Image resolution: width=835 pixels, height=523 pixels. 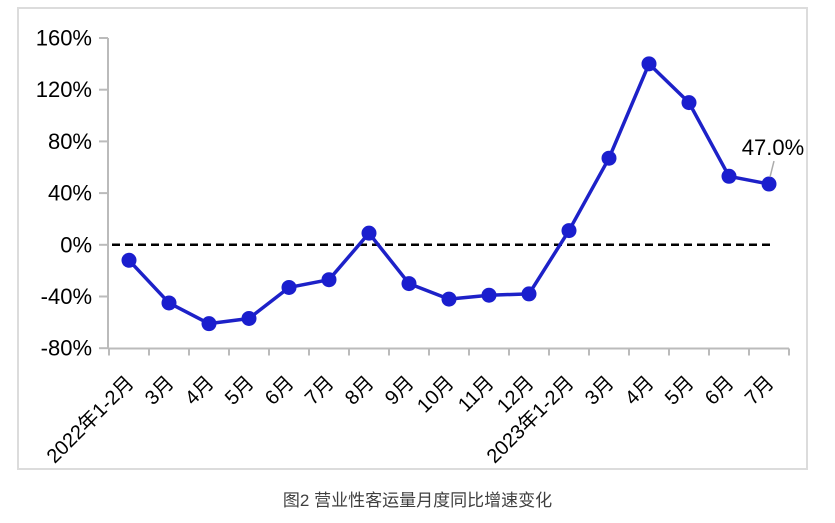 I want to click on x-tick-label: 11月, so click(x=476, y=394).